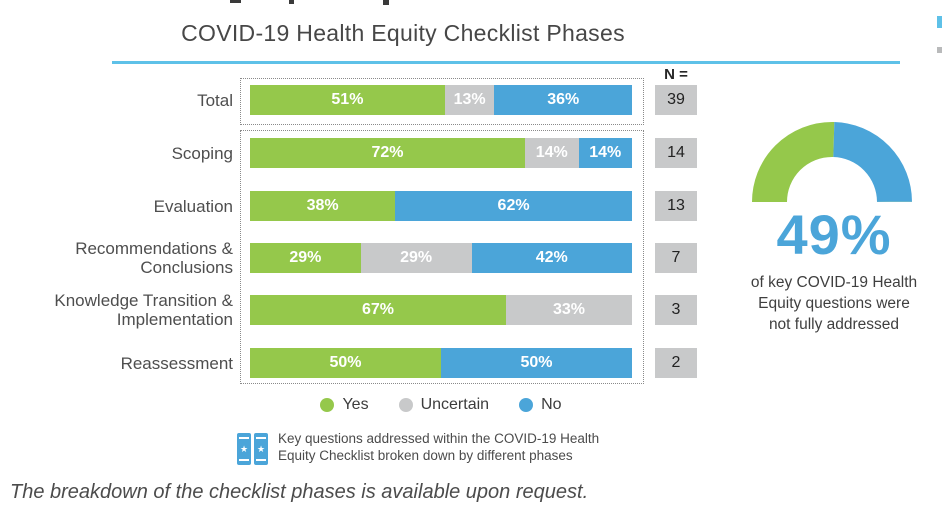 The height and width of the screenshot is (529, 944). What do you see at coordinates (513, 206) in the screenshot?
I see `bar-segment-no: 62%` at bounding box center [513, 206].